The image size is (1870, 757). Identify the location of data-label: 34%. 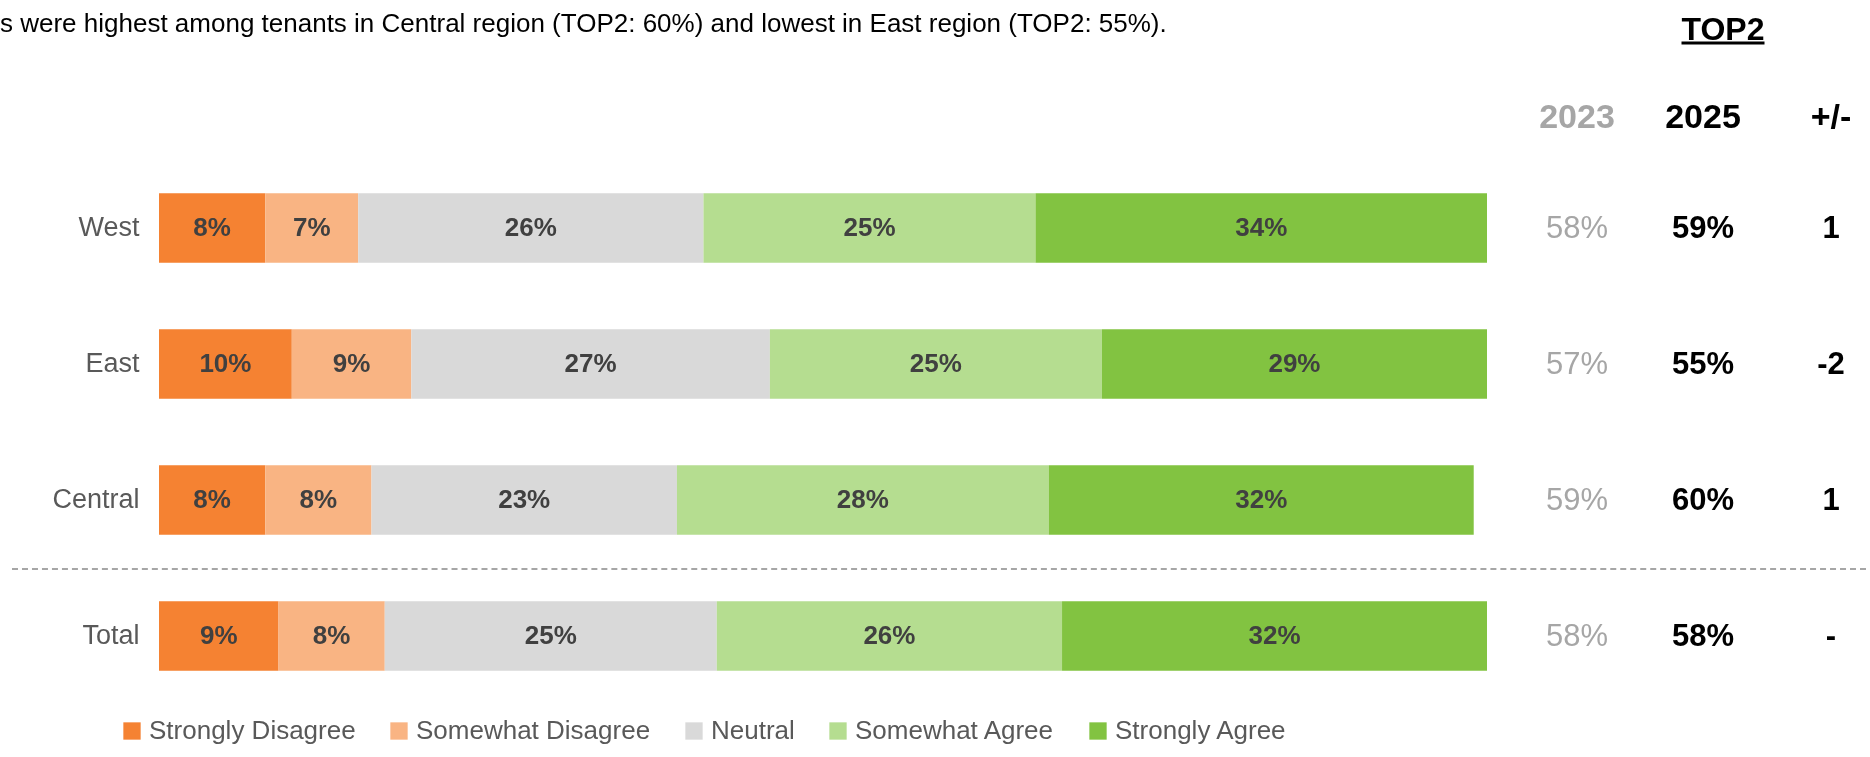
(1261, 227).